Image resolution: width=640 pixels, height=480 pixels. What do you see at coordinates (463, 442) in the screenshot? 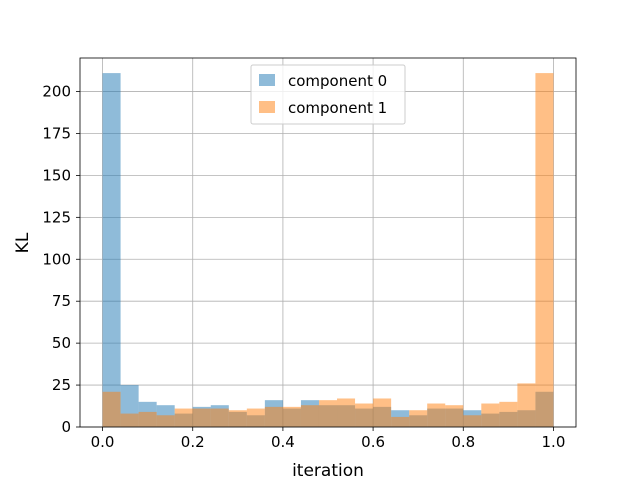
I see `x-tick-label: 0.8` at bounding box center [463, 442].